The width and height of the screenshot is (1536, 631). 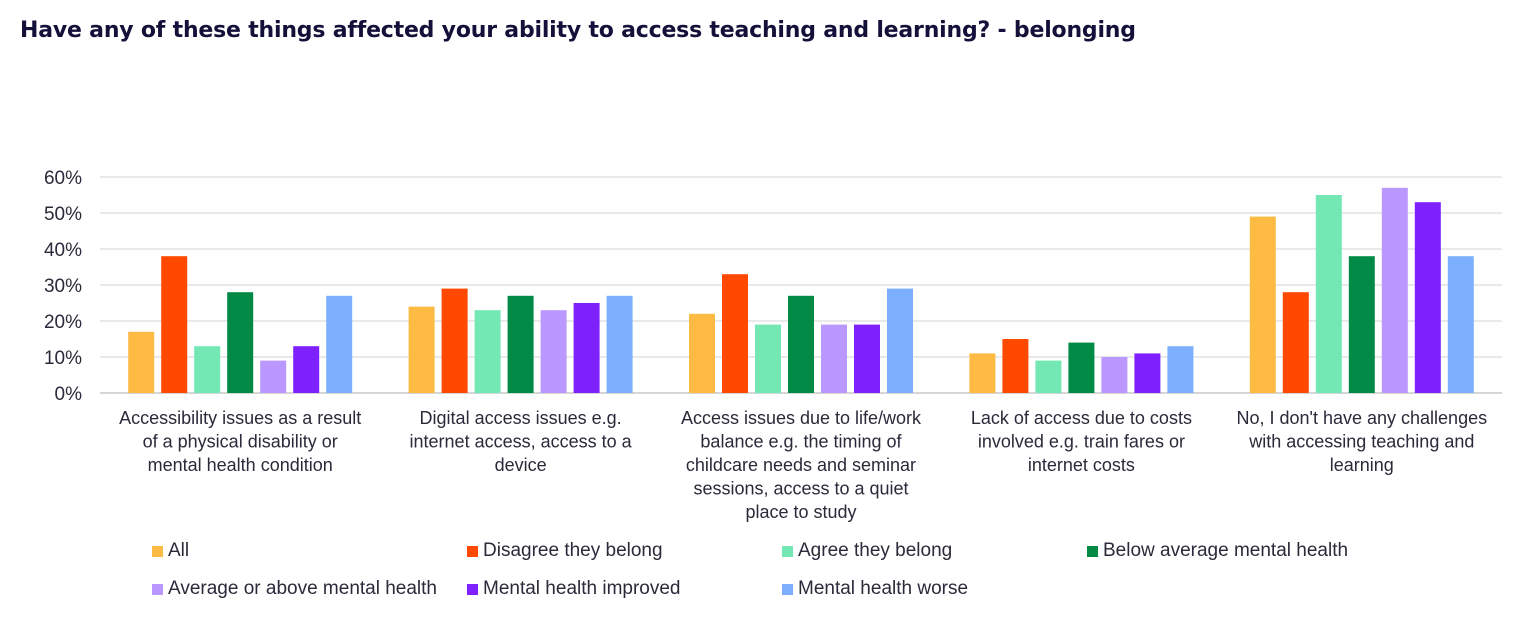 I want to click on y-tick-label: 50%, so click(x=63, y=214).